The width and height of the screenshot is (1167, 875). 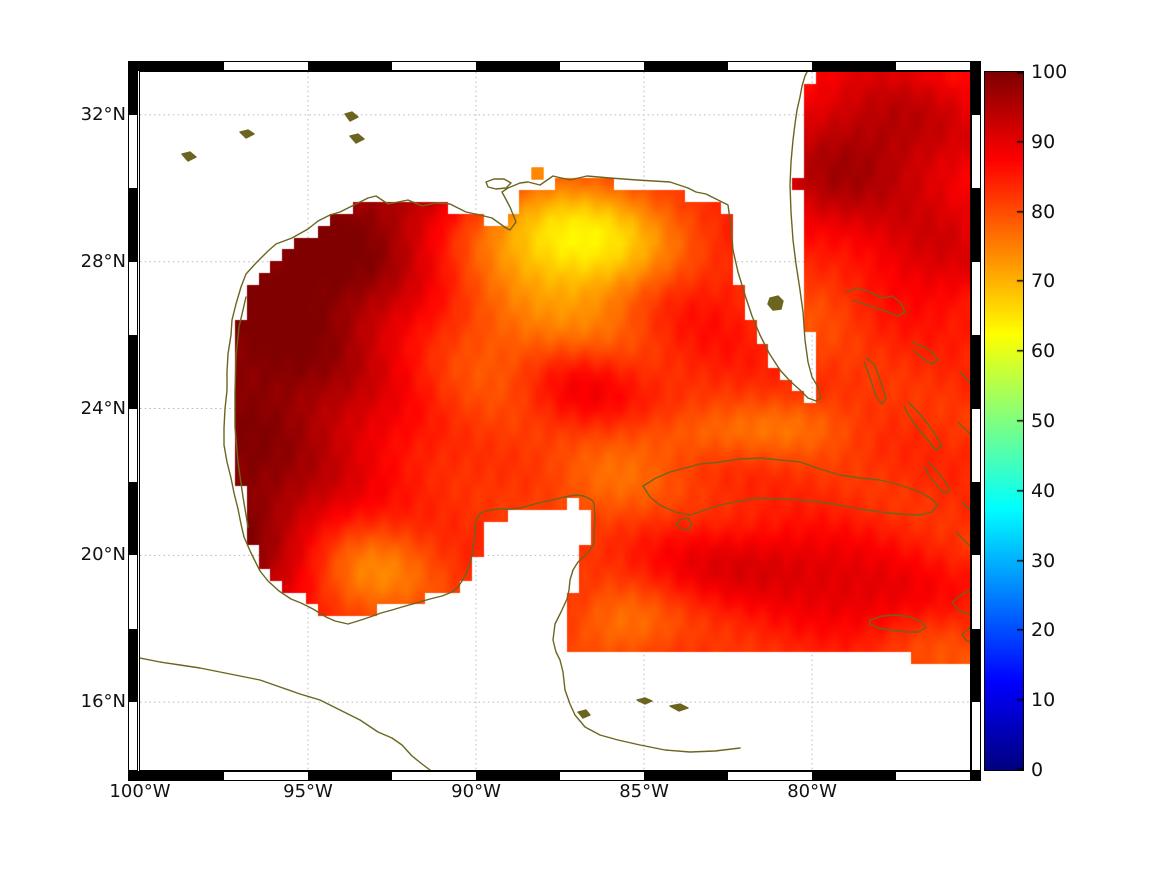 I want to click on florida-coast, so click(x=754, y=237).